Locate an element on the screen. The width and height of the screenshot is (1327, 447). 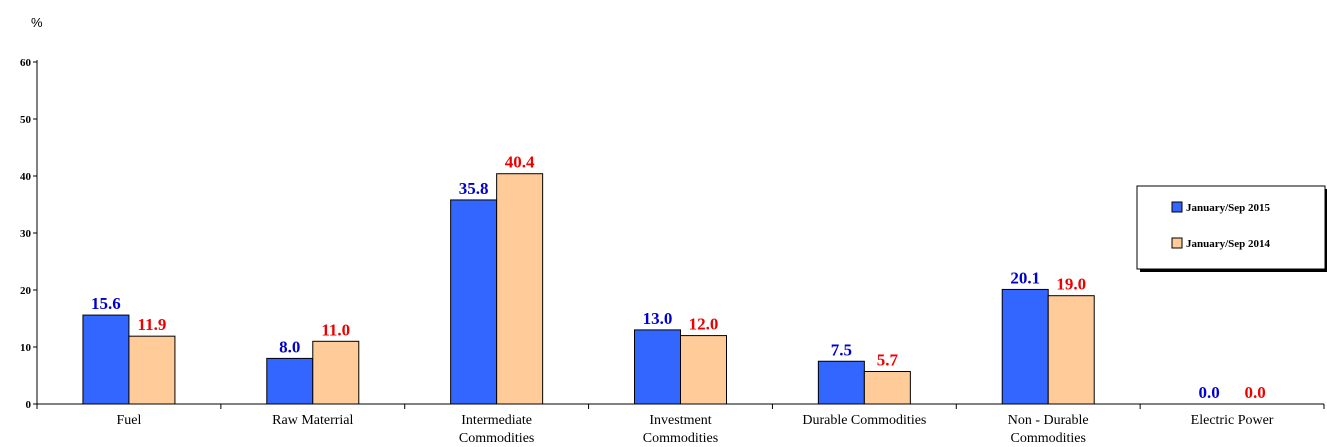
x-category-label-line: Non - Durable is located at coordinates (1048, 420).